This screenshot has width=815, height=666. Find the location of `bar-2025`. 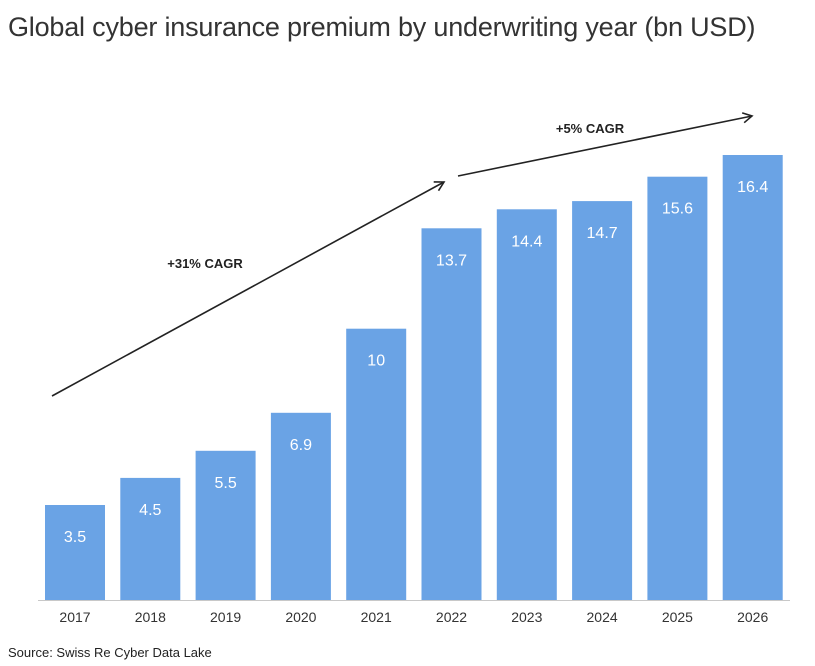

bar-2025 is located at coordinates (677, 388).